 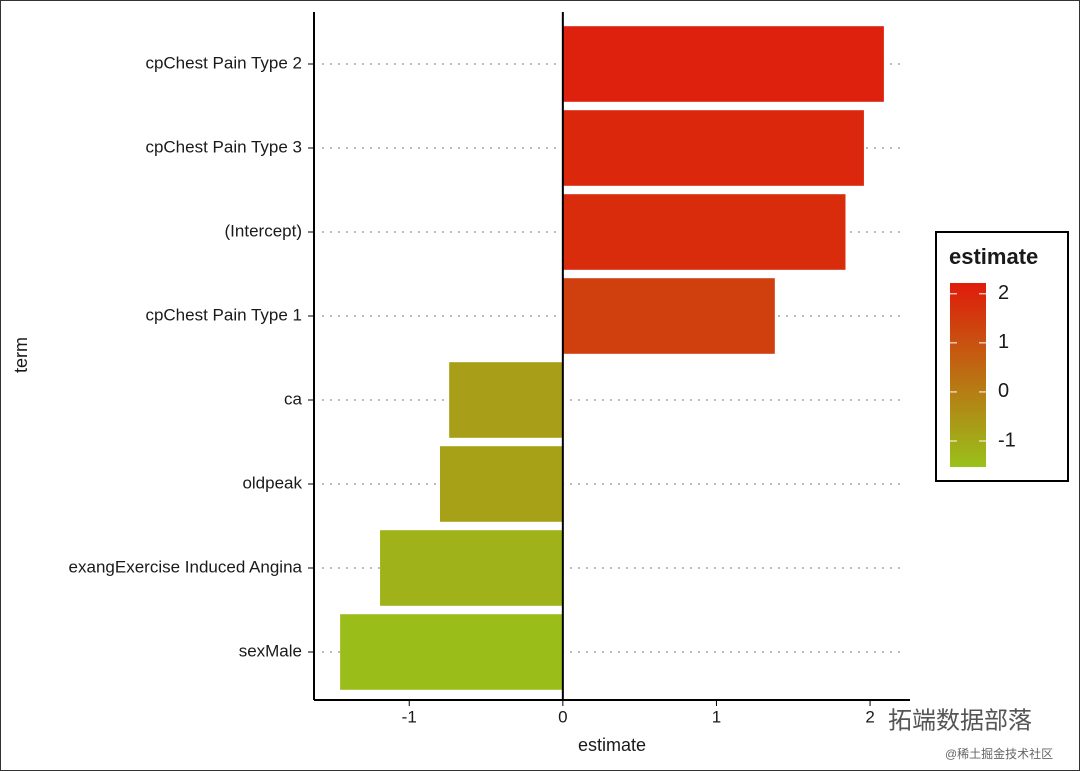 What do you see at coordinates (562, 716) in the screenshot?
I see `x-tick-label: 0` at bounding box center [562, 716].